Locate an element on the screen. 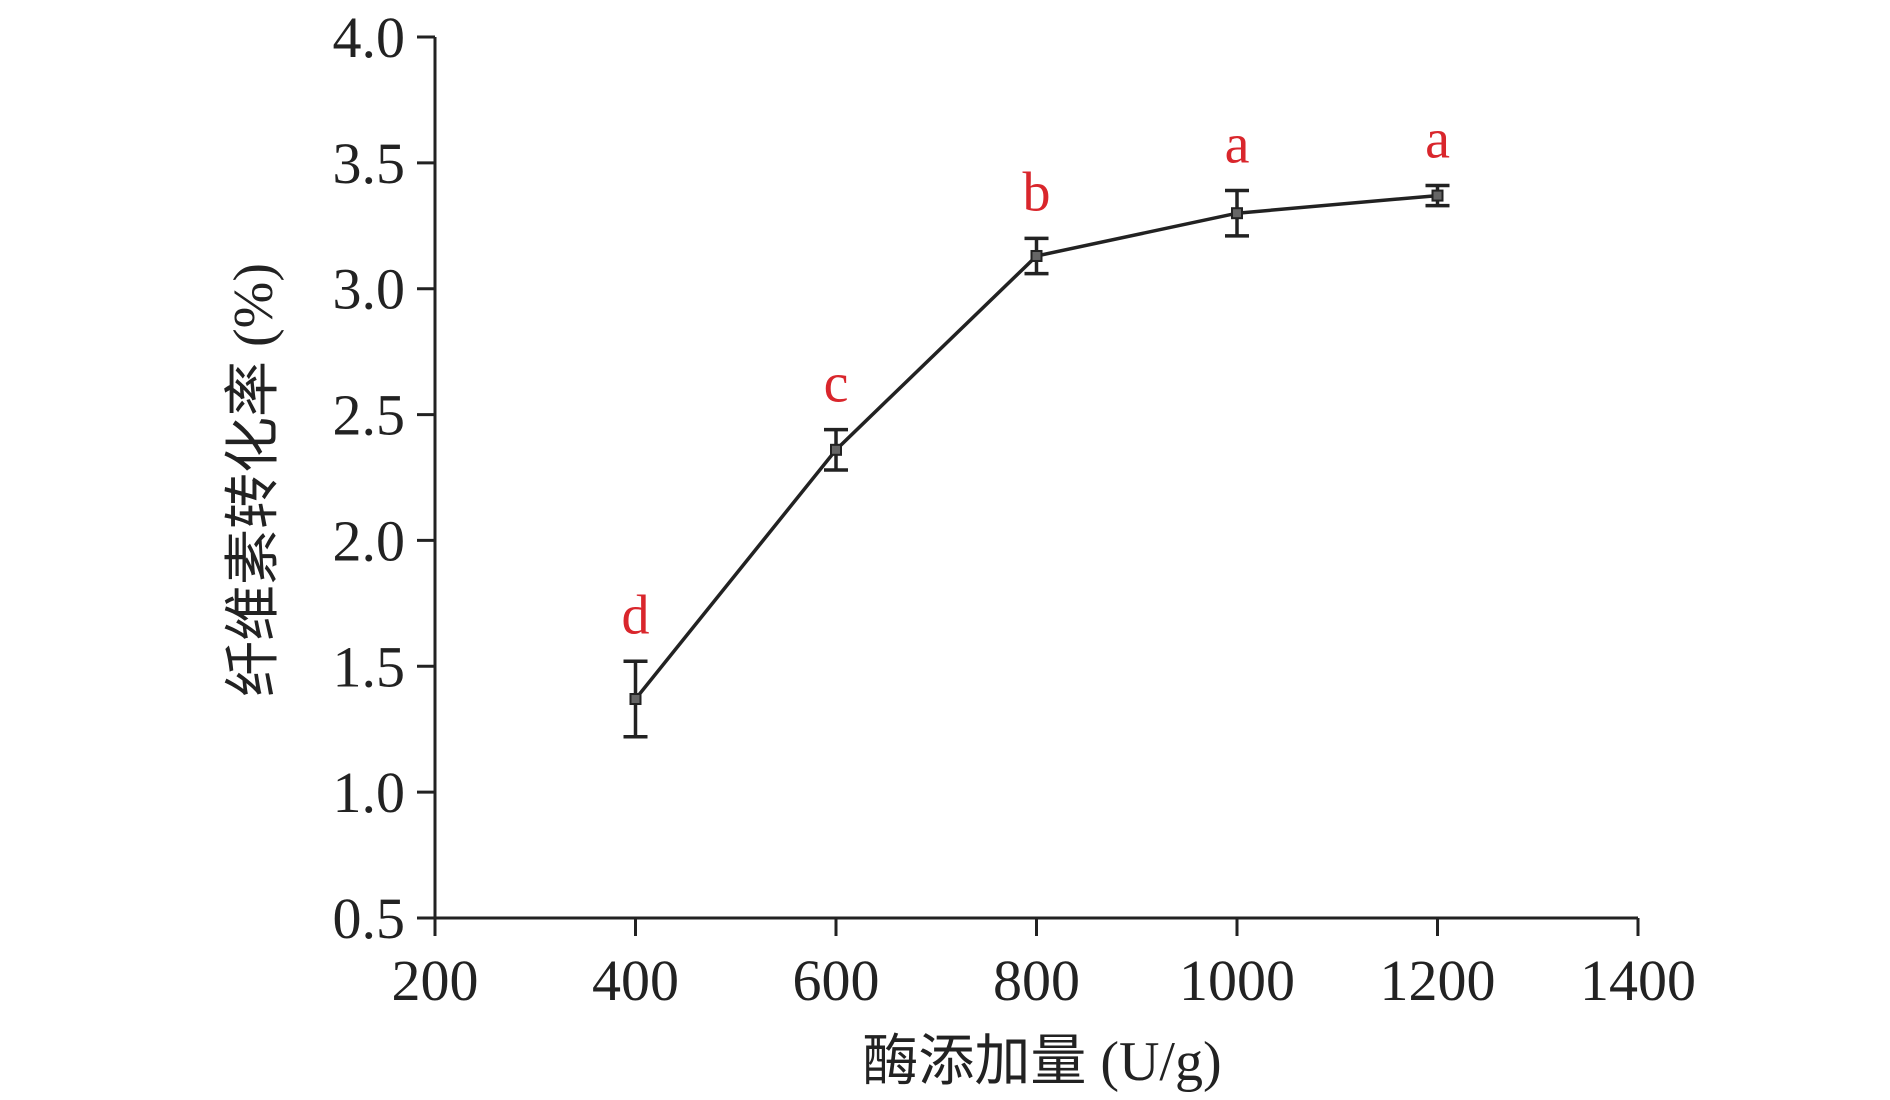 This screenshot has width=1890, height=1100. y-tick-label: 2.0 is located at coordinates (369, 540).